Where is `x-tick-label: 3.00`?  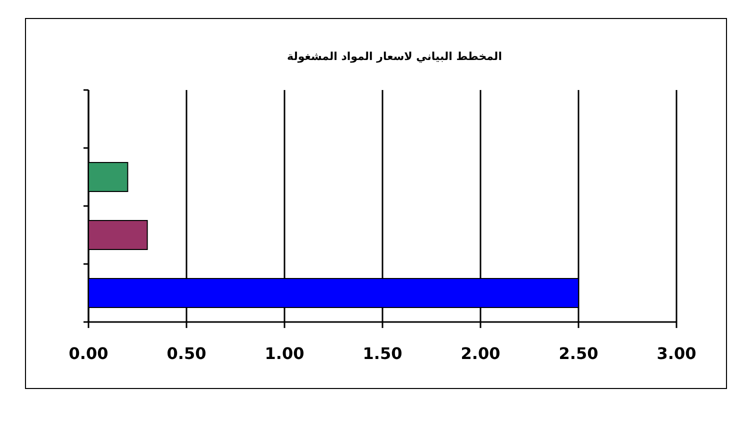 x-tick-label: 3.00 is located at coordinates (676, 353).